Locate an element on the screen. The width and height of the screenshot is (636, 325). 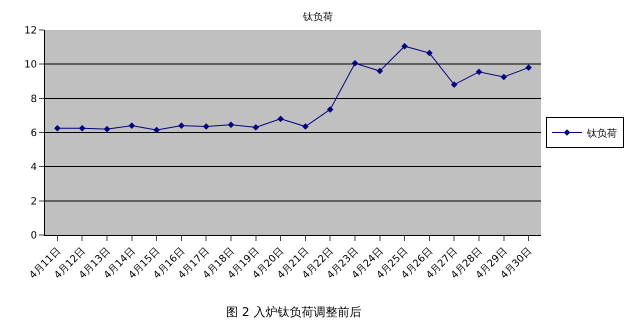
chart-title: 钛负荷 is located at coordinates (317, 17).